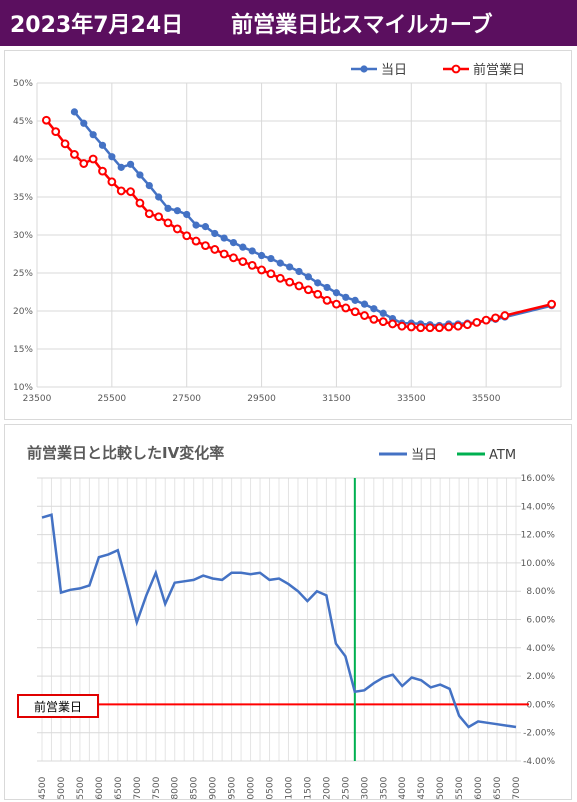 Image resolution: width=577 pixels, height=802 pixels. I want to click on y-tick-label: 6.00%, so click(540, 621).